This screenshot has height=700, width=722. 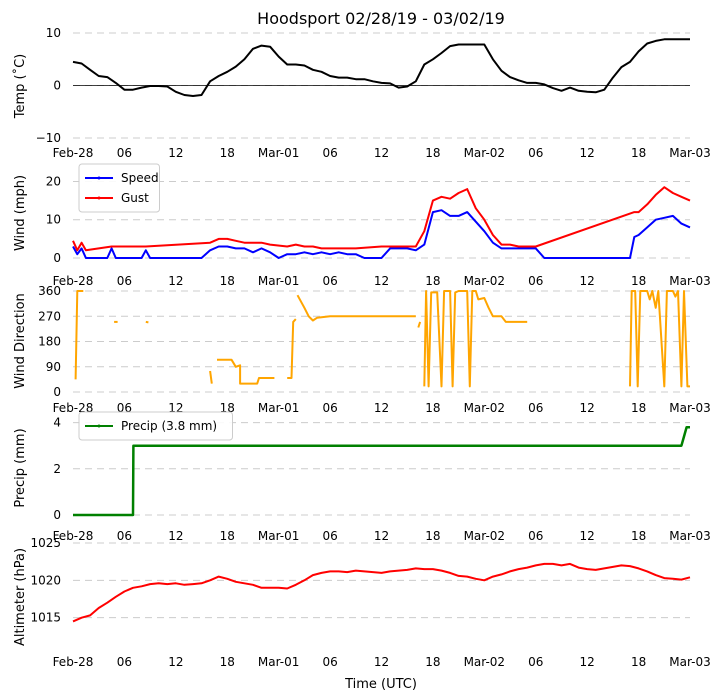 I want to click on series-line-temp, so click(x=381, y=67).